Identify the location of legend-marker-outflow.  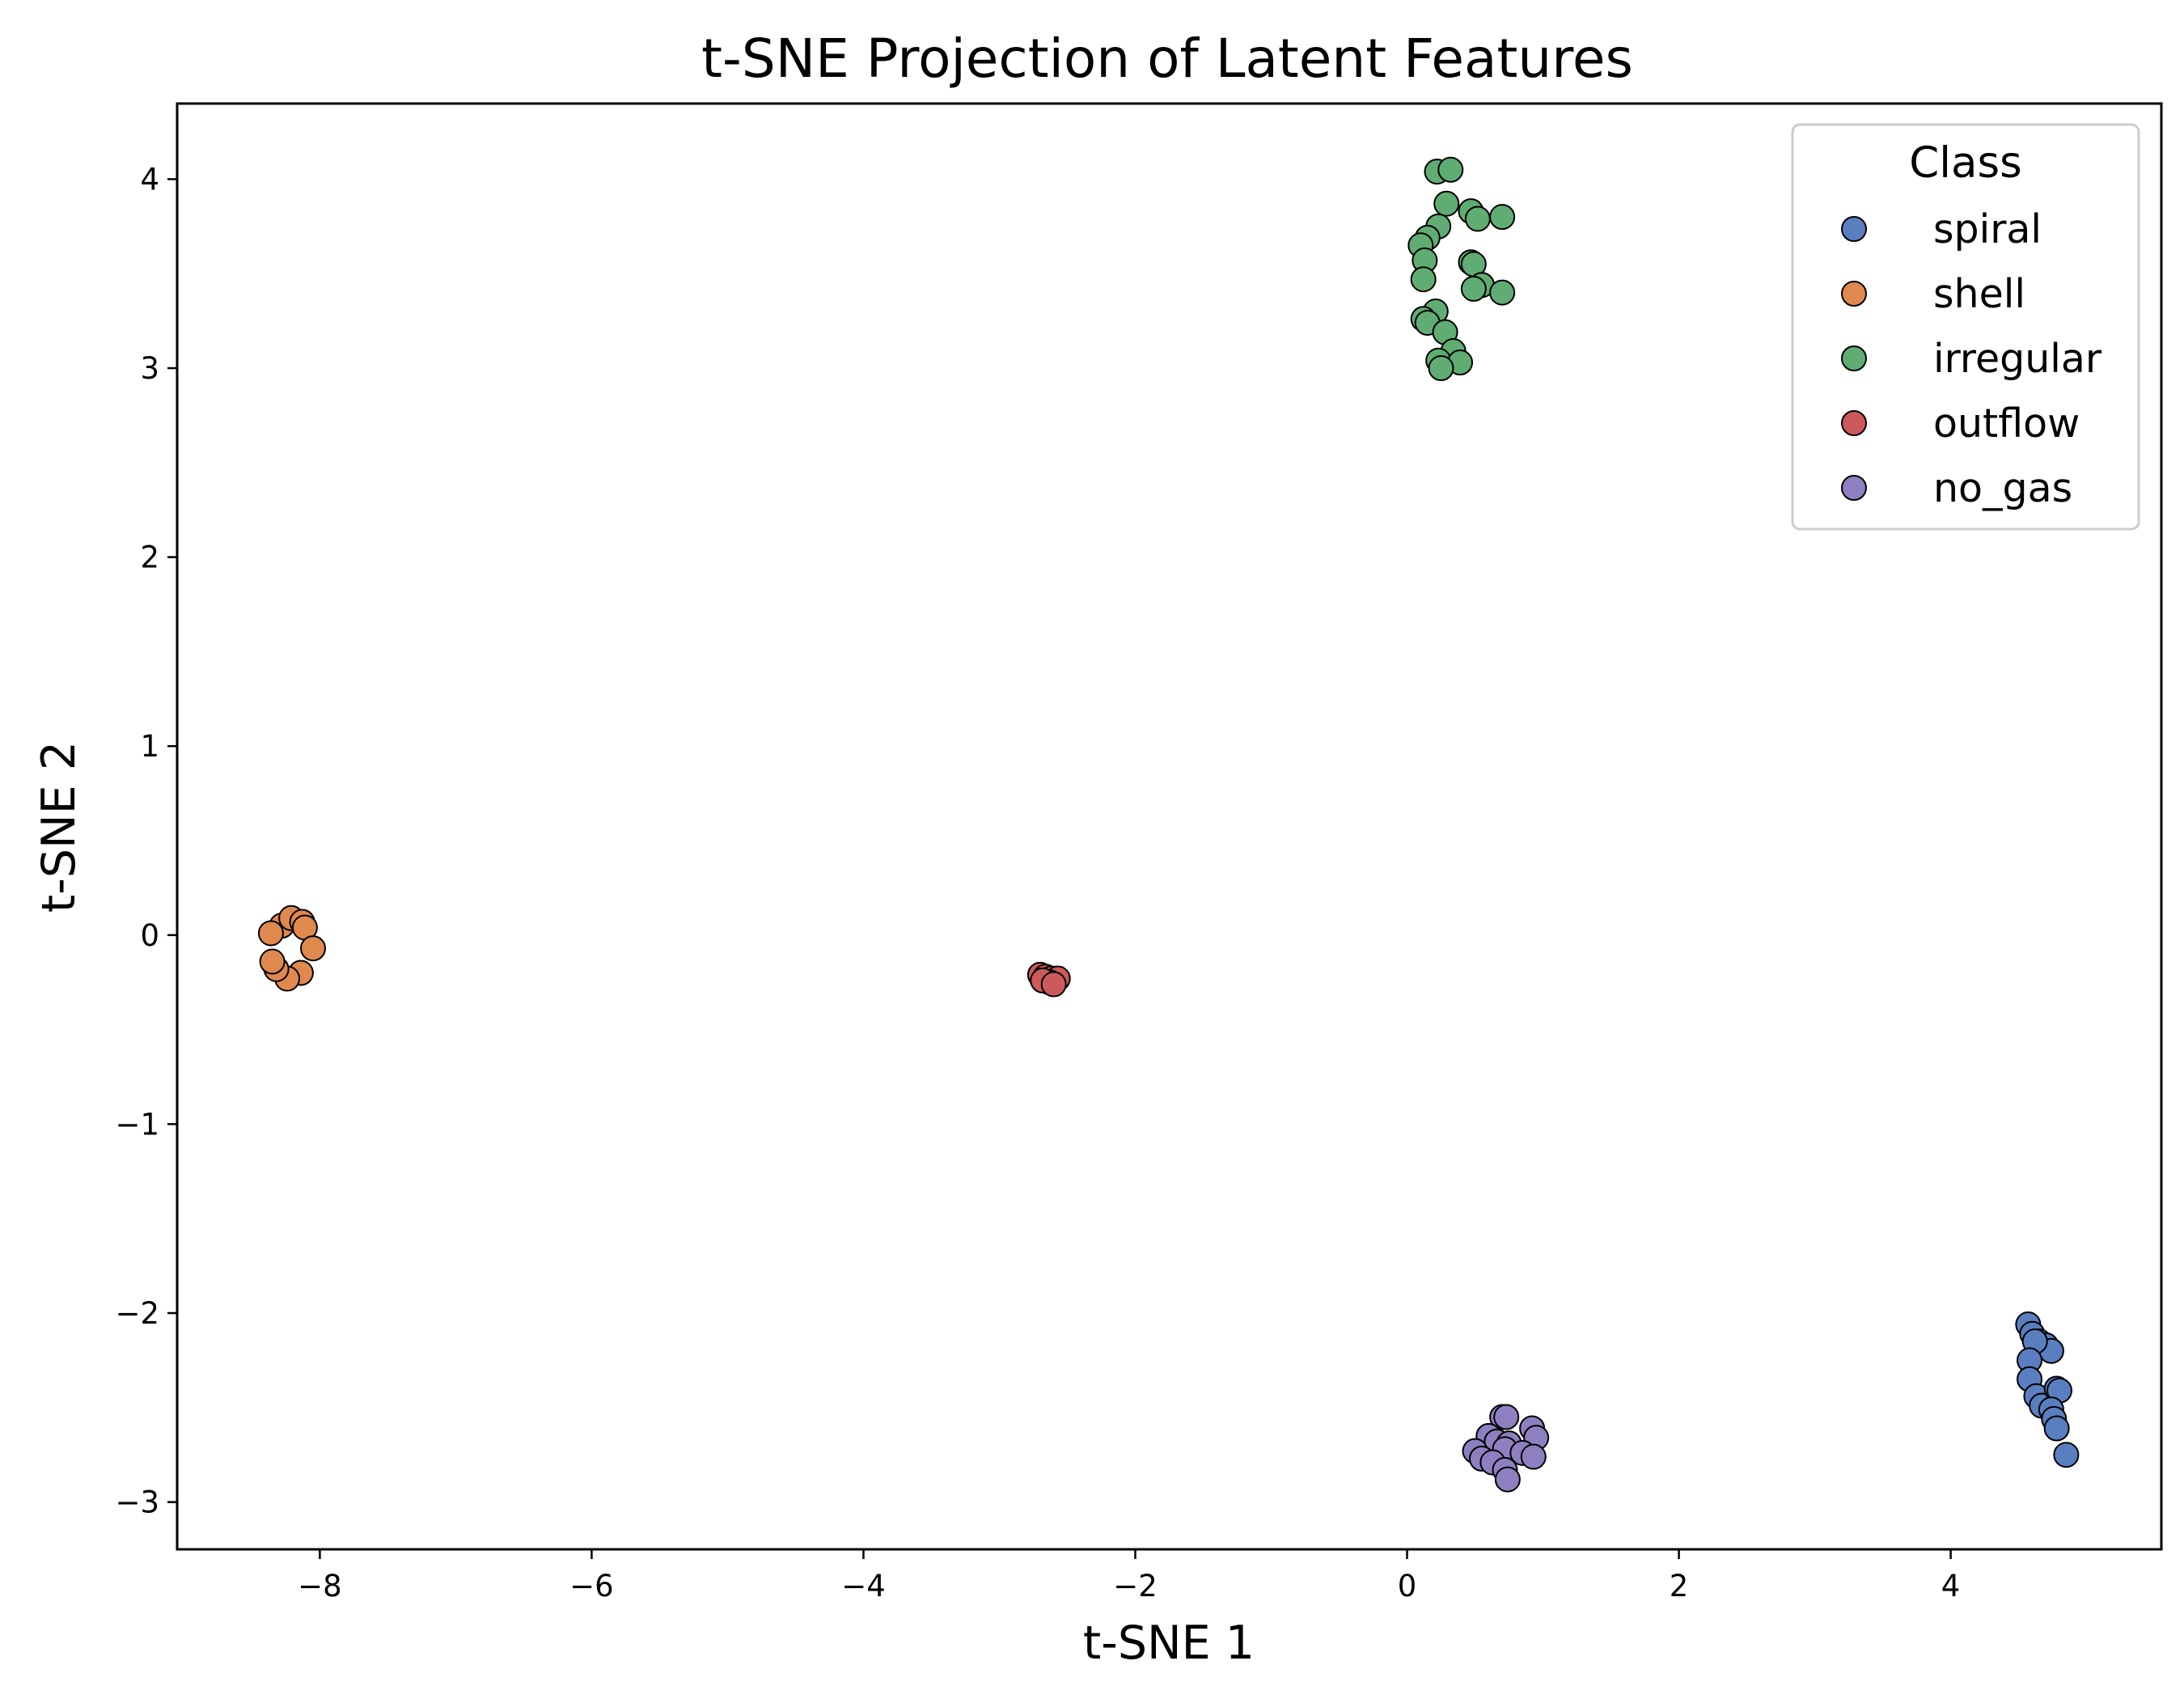
(1854, 423).